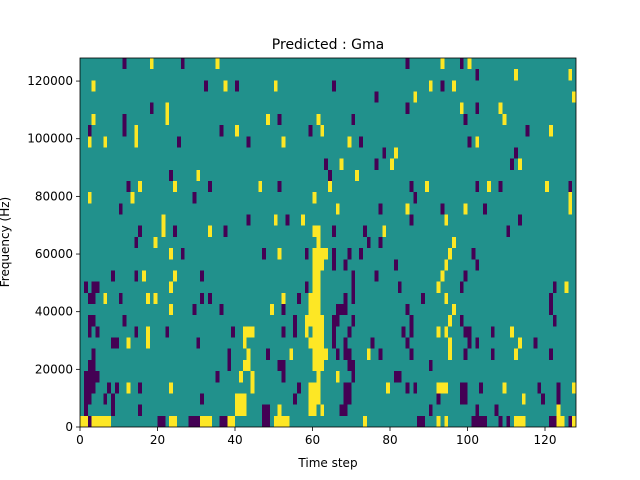  What do you see at coordinates (50, 81) in the screenshot?
I see `y-tick-label: 120000` at bounding box center [50, 81].